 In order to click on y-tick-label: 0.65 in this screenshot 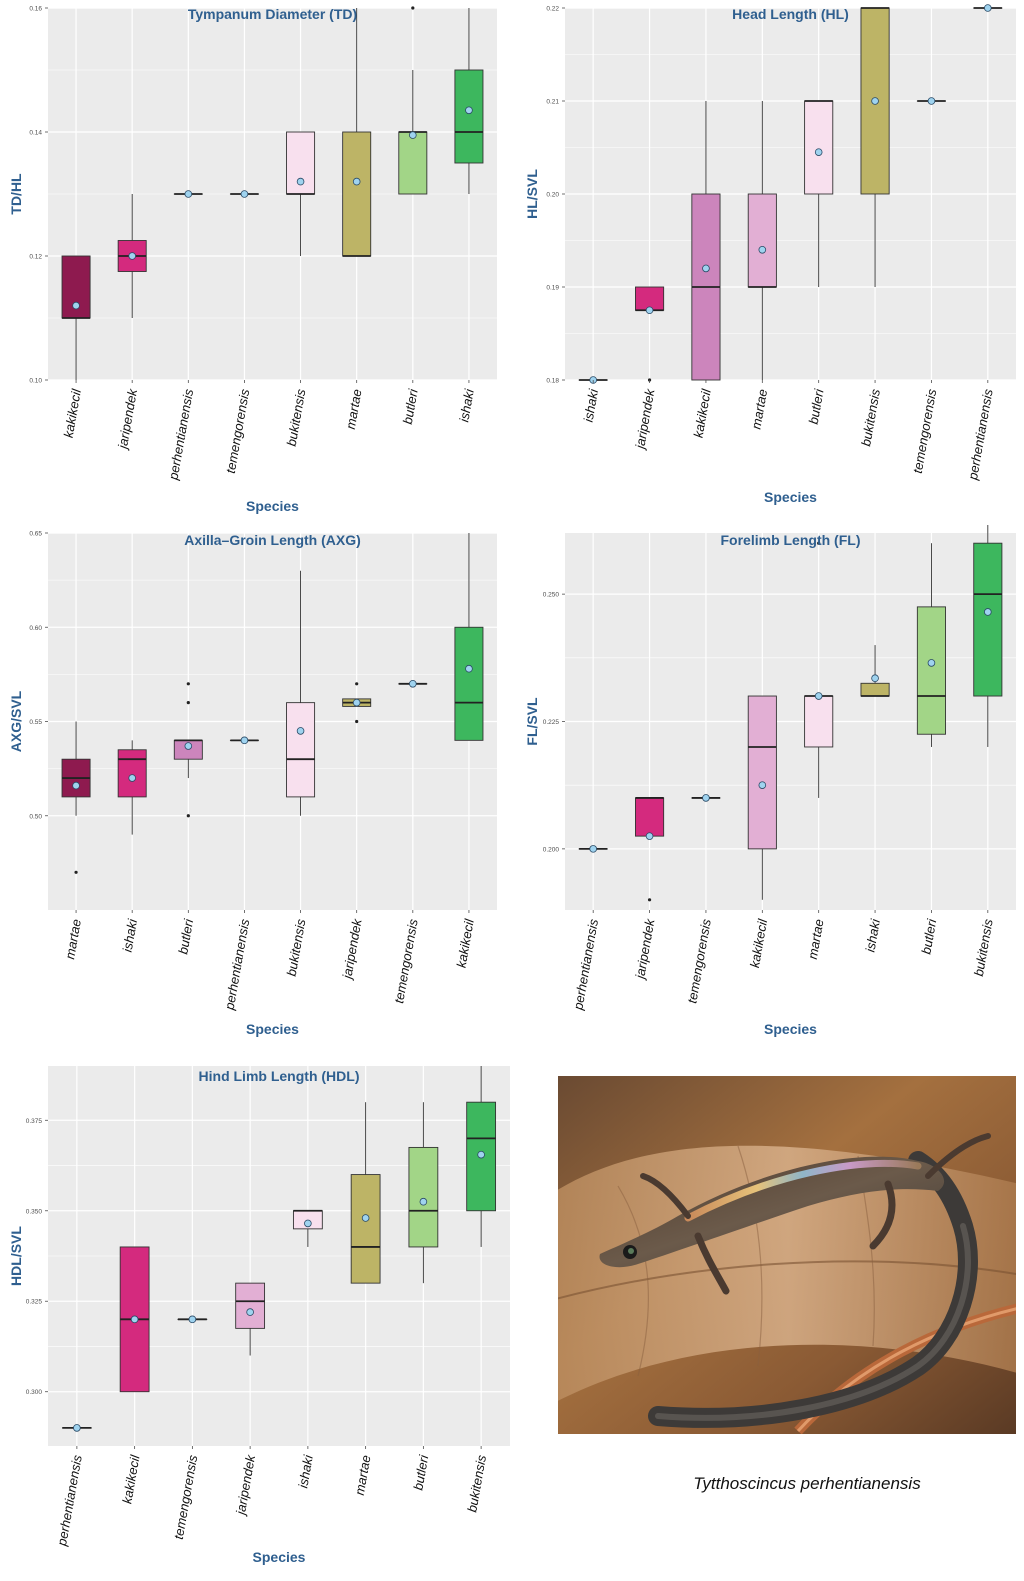, I will do `click(35, 534)`.